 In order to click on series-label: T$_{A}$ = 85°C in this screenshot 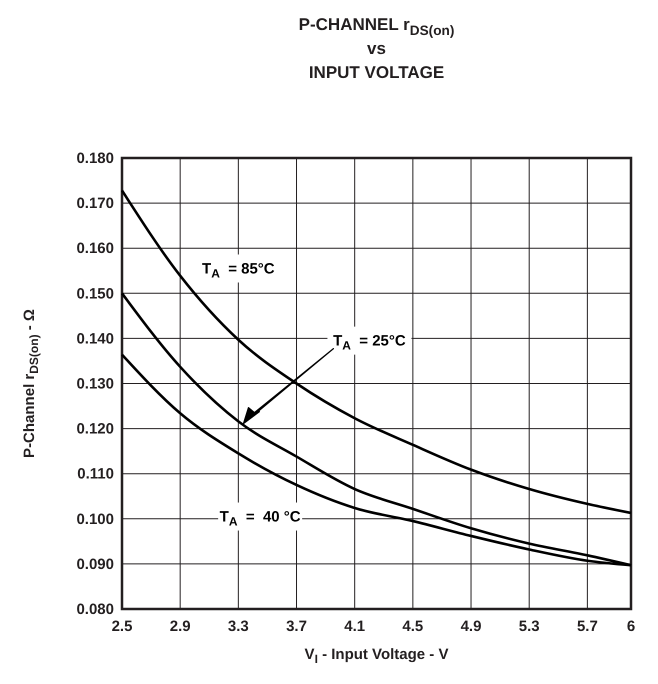, I will do `click(238, 270)`.